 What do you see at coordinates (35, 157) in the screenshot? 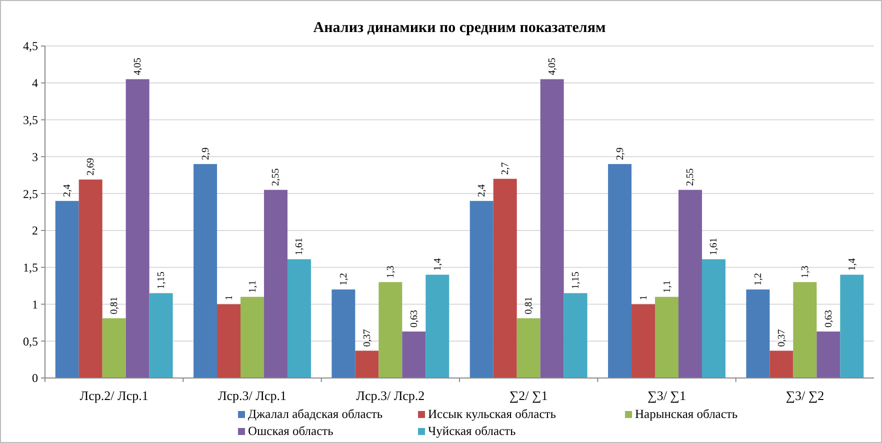
I see `y-tick-label: 3` at bounding box center [35, 157].